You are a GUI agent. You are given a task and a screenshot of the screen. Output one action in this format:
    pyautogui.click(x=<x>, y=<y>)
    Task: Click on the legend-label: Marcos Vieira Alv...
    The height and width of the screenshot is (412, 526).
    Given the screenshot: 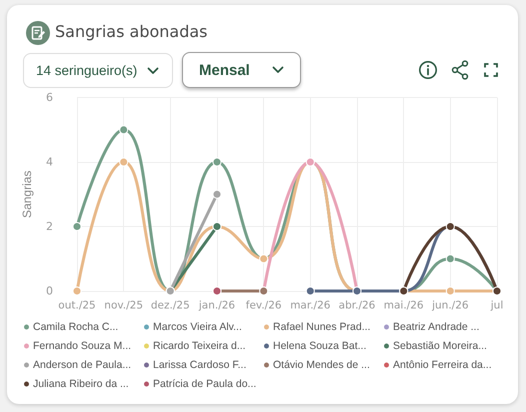 What is the action you would take?
    pyautogui.click(x=197, y=327)
    